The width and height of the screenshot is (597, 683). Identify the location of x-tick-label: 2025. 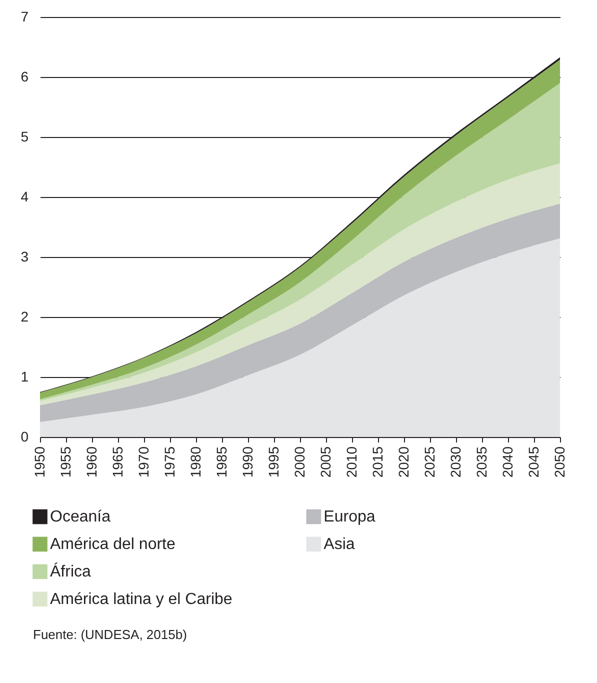
(430, 462).